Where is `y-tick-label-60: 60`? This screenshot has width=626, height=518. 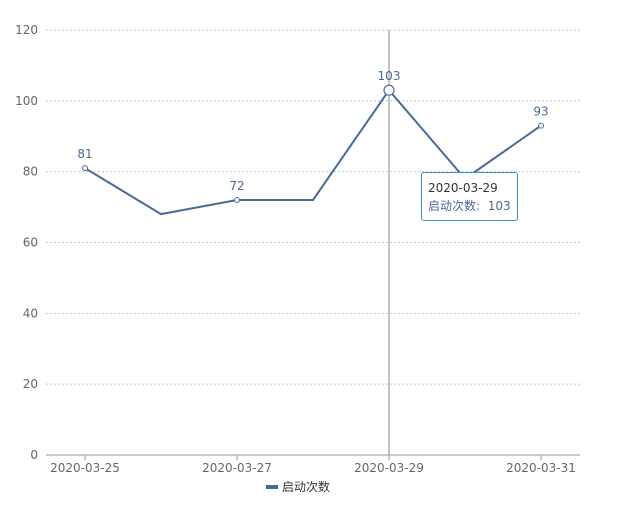
y-tick-label-60: 60 is located at coordinates (30, 243).